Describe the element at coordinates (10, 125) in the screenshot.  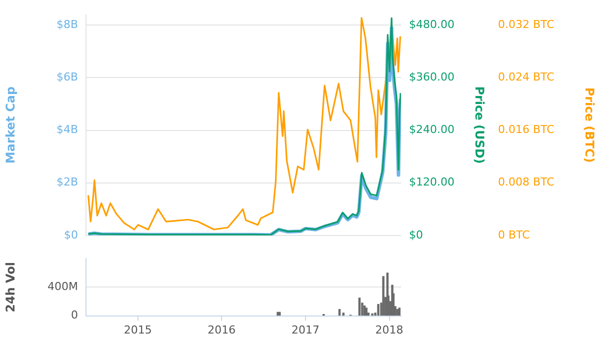
I see `y-axis-title: Market Cap` at that location.